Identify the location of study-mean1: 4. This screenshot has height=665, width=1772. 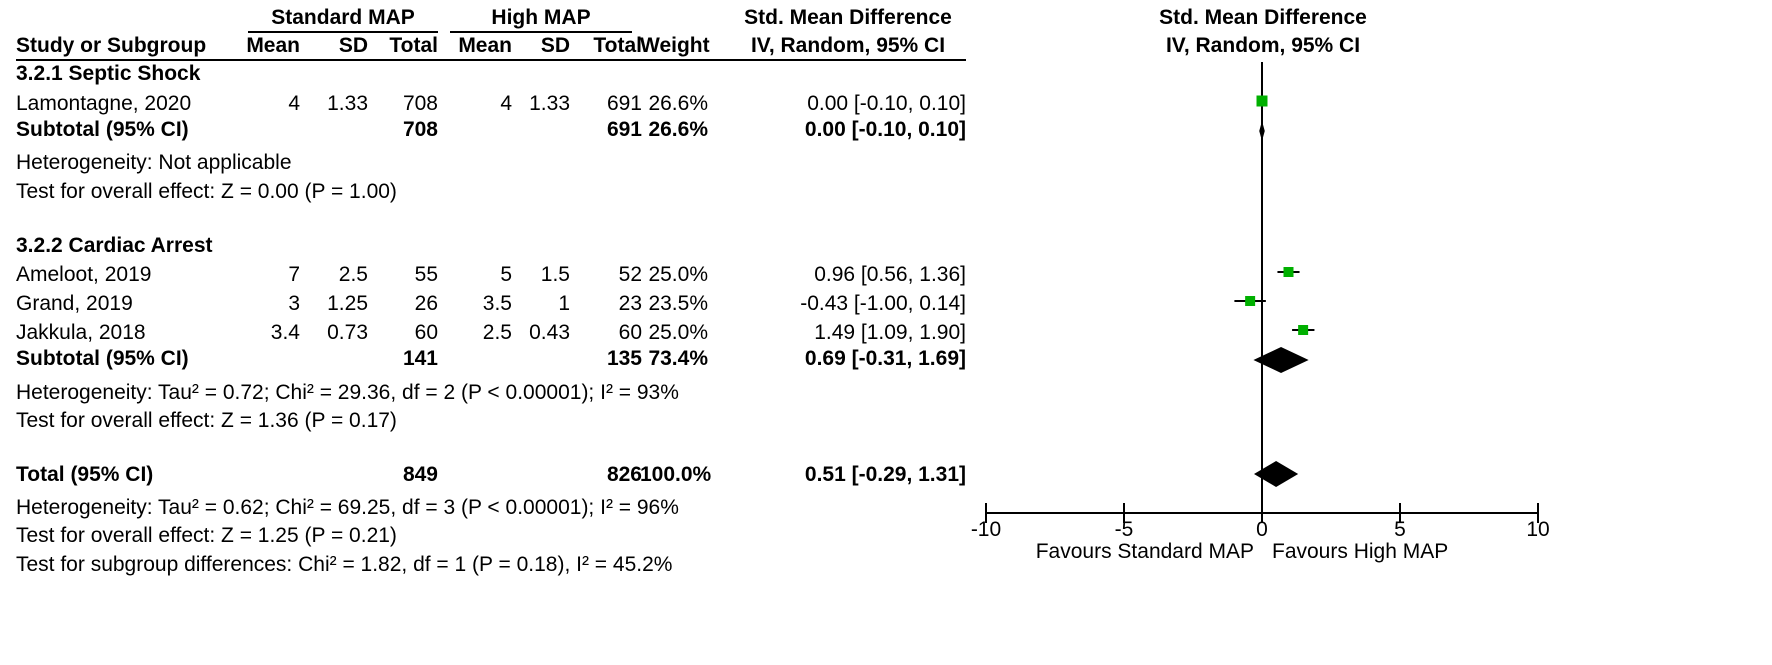
(294, 103).